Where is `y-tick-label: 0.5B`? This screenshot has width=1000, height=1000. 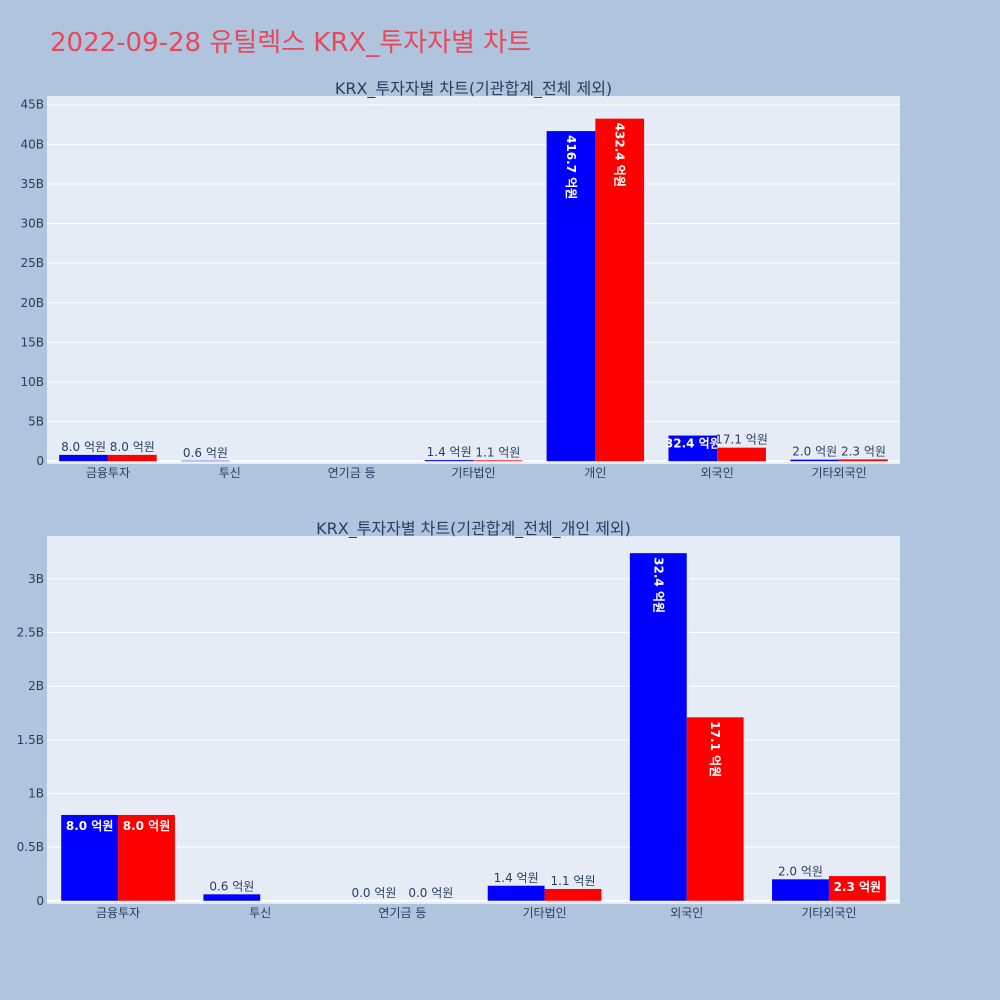 y-tick-label: 0.5B is located at coordinates (30, 847).